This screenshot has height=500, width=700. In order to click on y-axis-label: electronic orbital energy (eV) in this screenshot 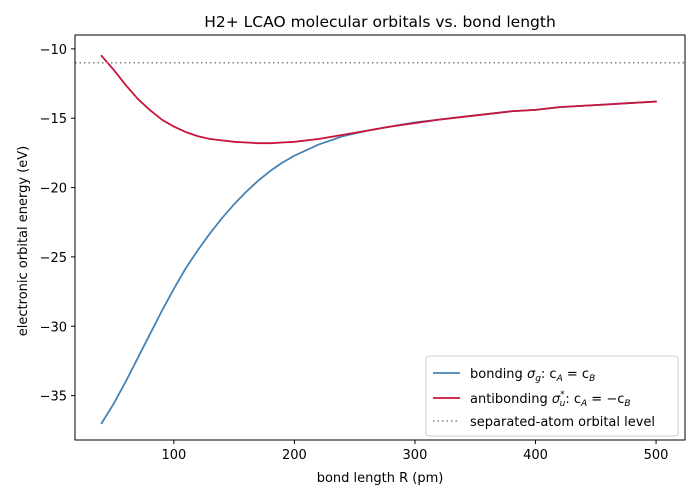, I will do `click(23, 241)`.